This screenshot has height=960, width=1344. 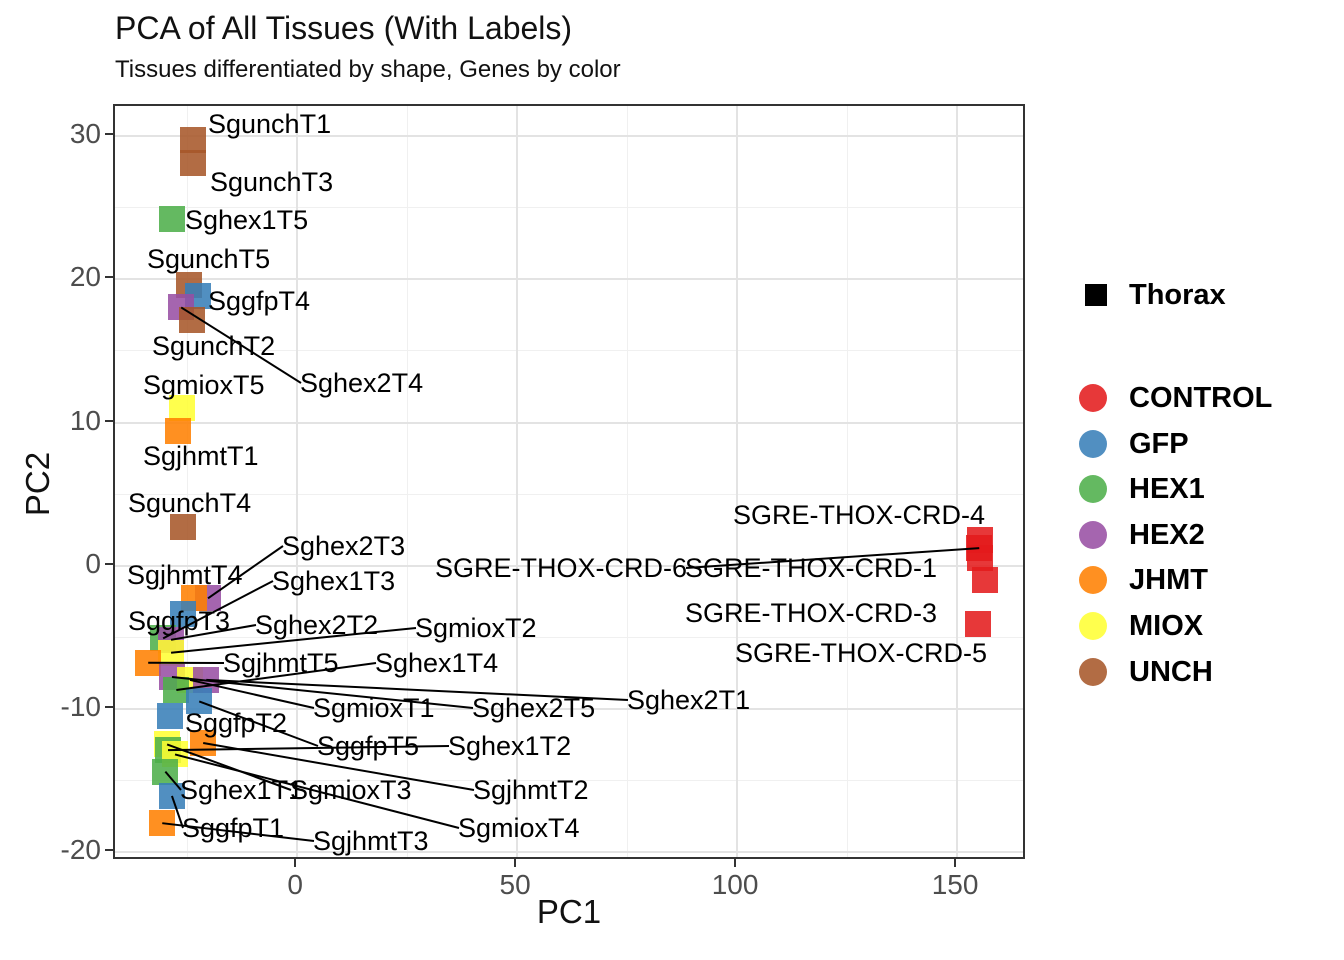 What do you see at coordinates (689, 700) in the screenshot?
I see `point-label: Sghex2T1` at bounding box center [689, 700].